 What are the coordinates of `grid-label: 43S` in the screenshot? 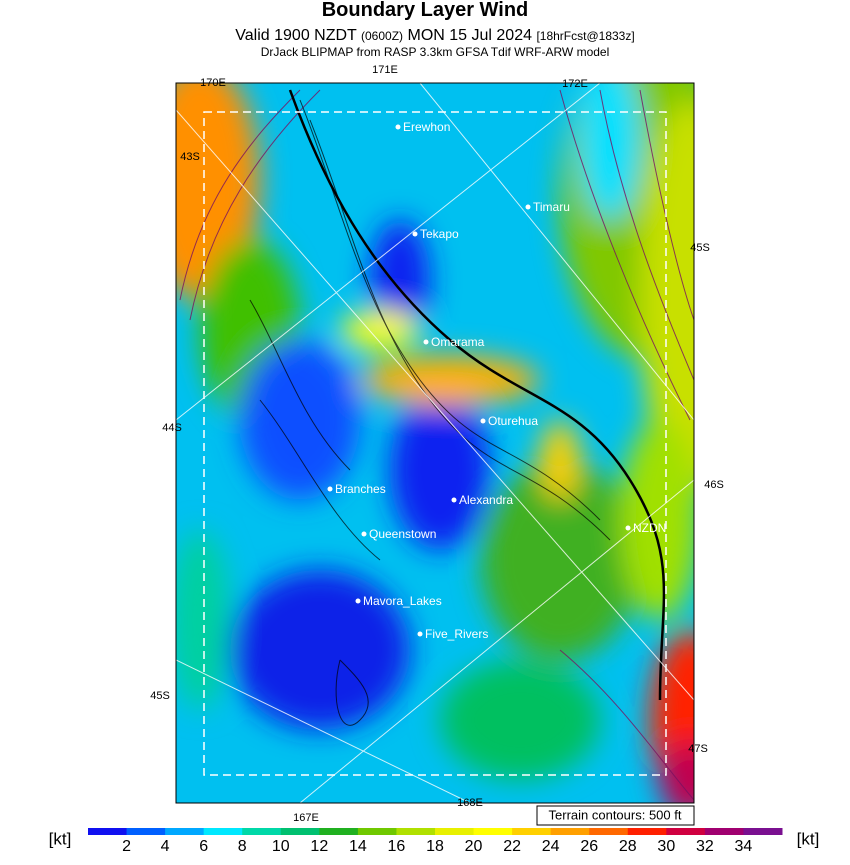 It's located at (190, 157).